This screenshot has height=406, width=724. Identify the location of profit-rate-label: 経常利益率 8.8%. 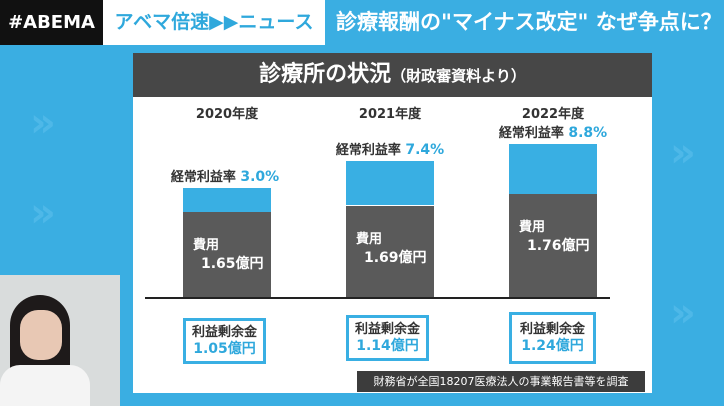
(553, 131).